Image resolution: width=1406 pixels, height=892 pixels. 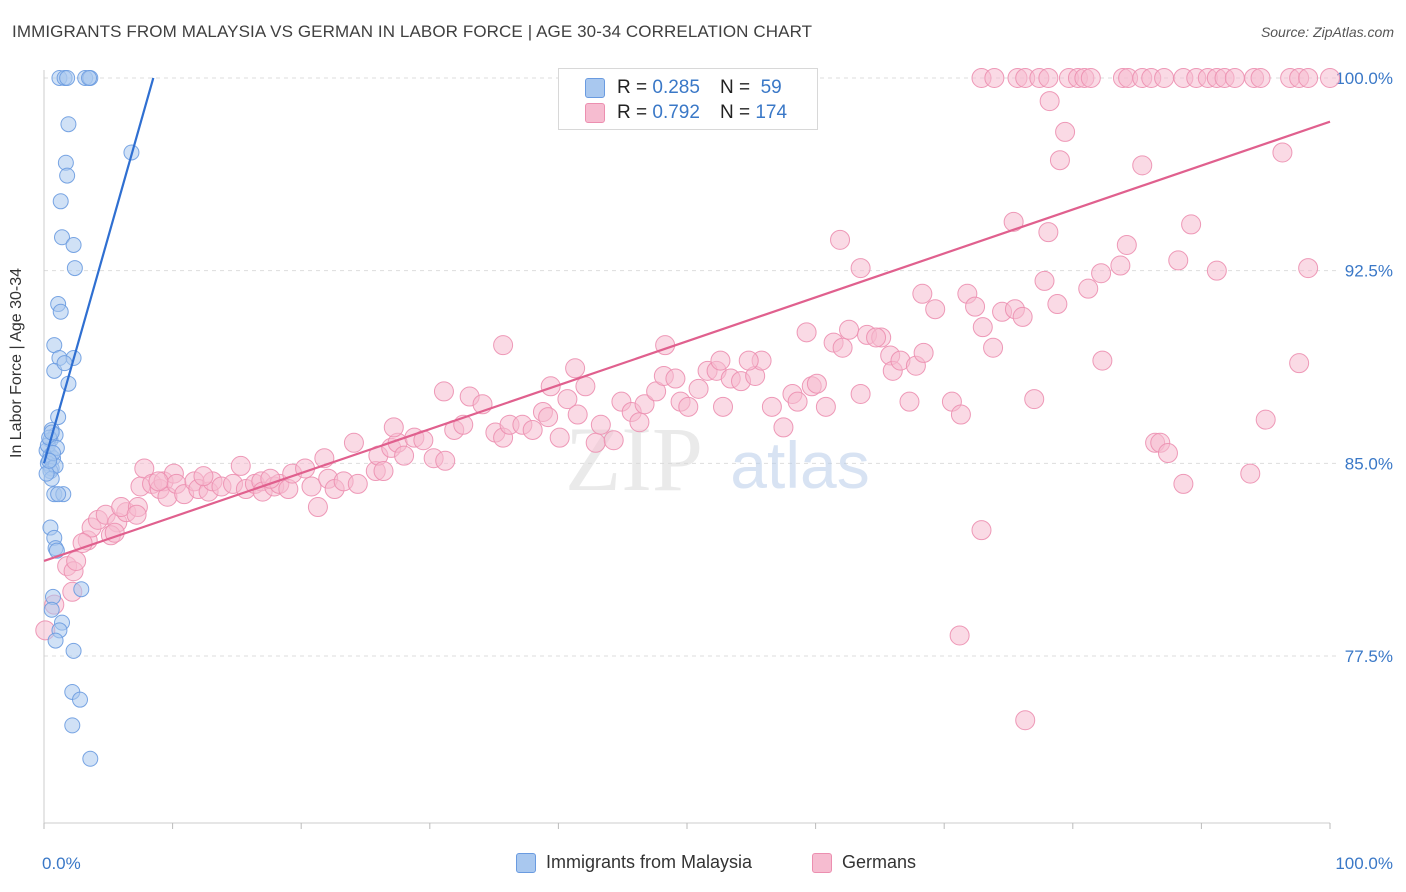 I want to click on bottom-legend-malaysia: Immigrants from Malaysia, so click(x=634, y=862).